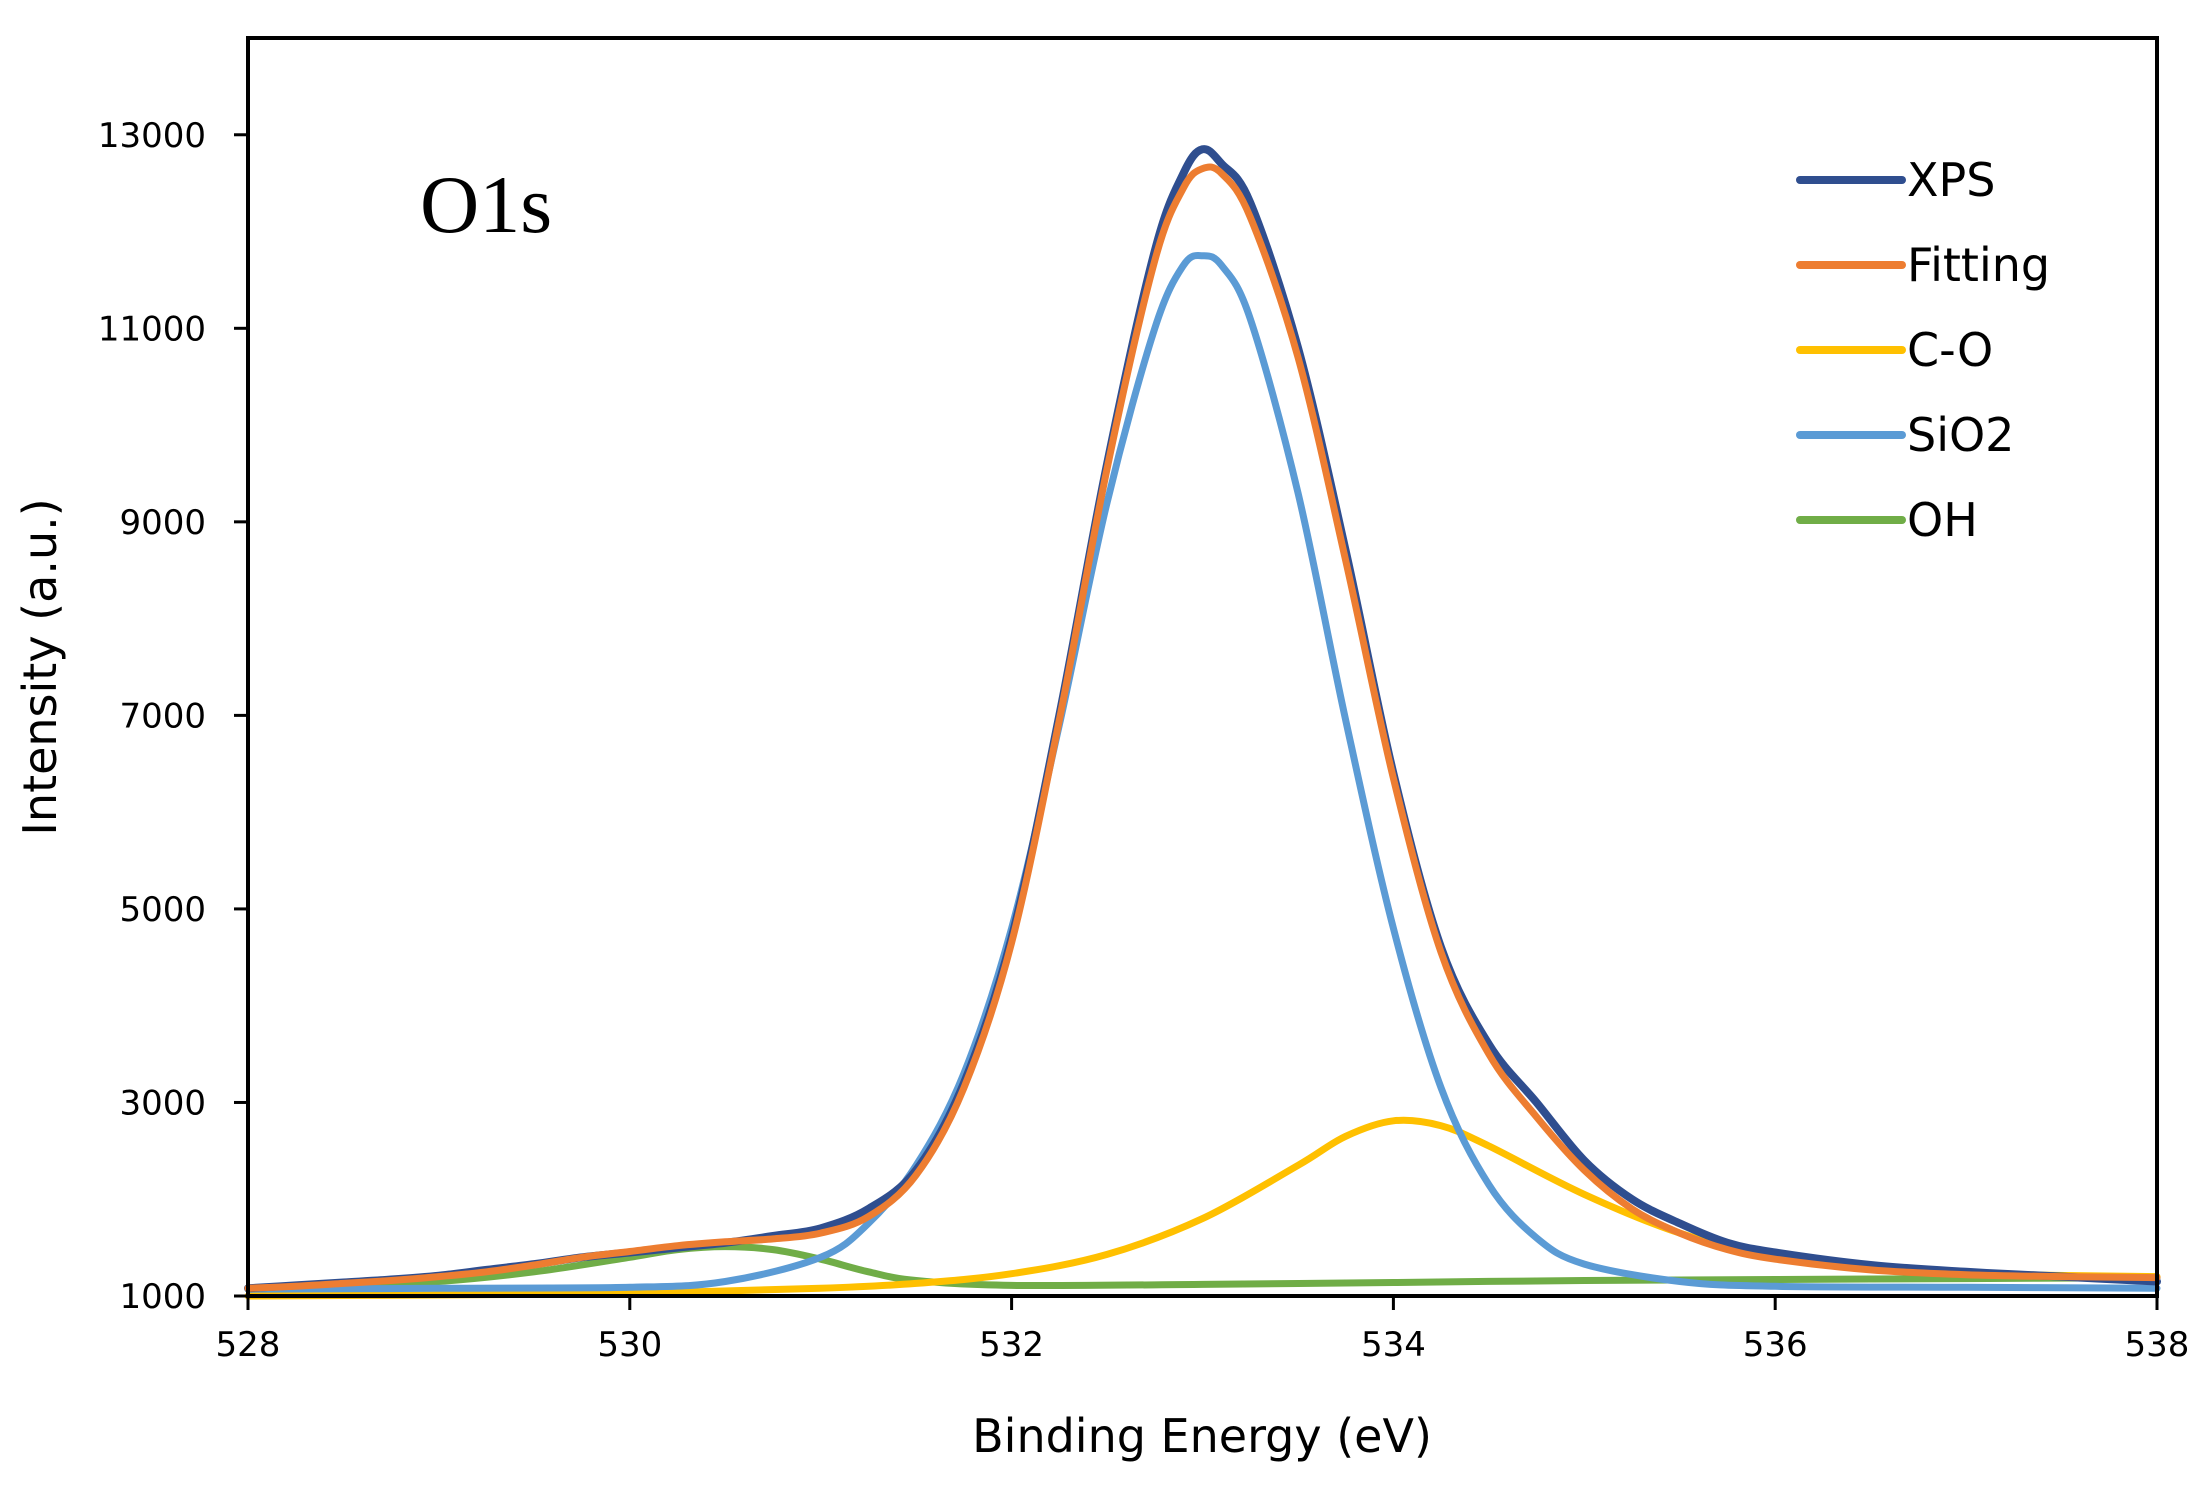  I want to click on legend-label-c-o: C-O, so click(1950, 350).